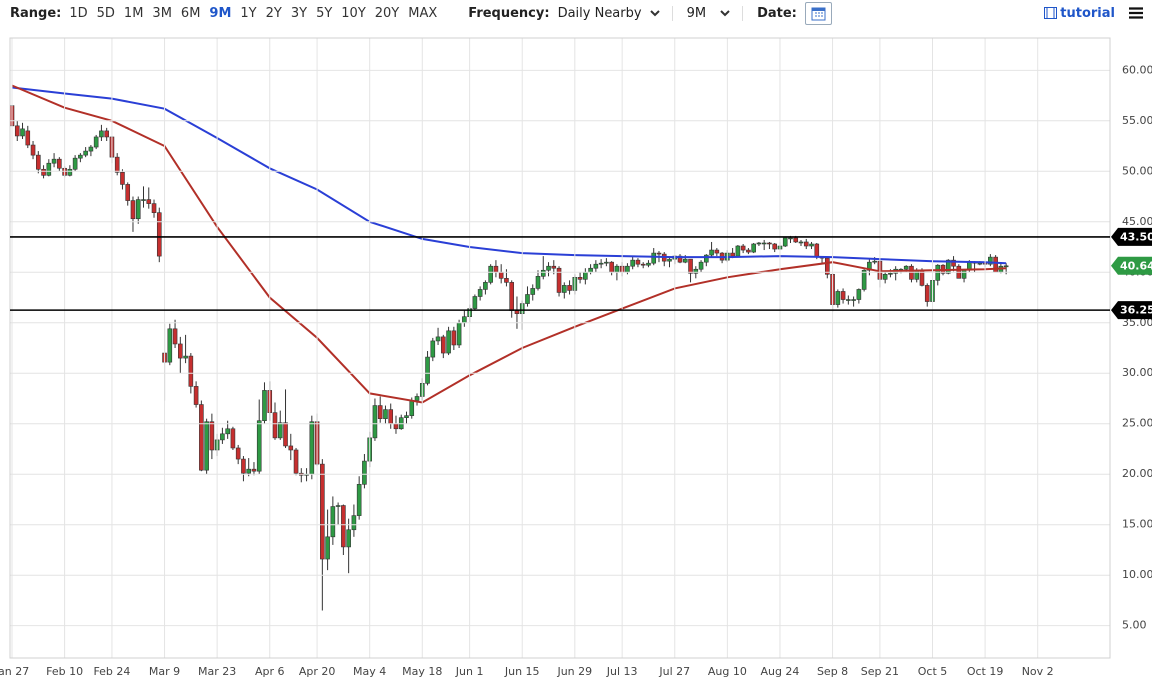  What do you see at coordinates (1038, 671) in the screenshot?
I see `x-tick-label: Nov 2` at bounding box center [1038, 671].